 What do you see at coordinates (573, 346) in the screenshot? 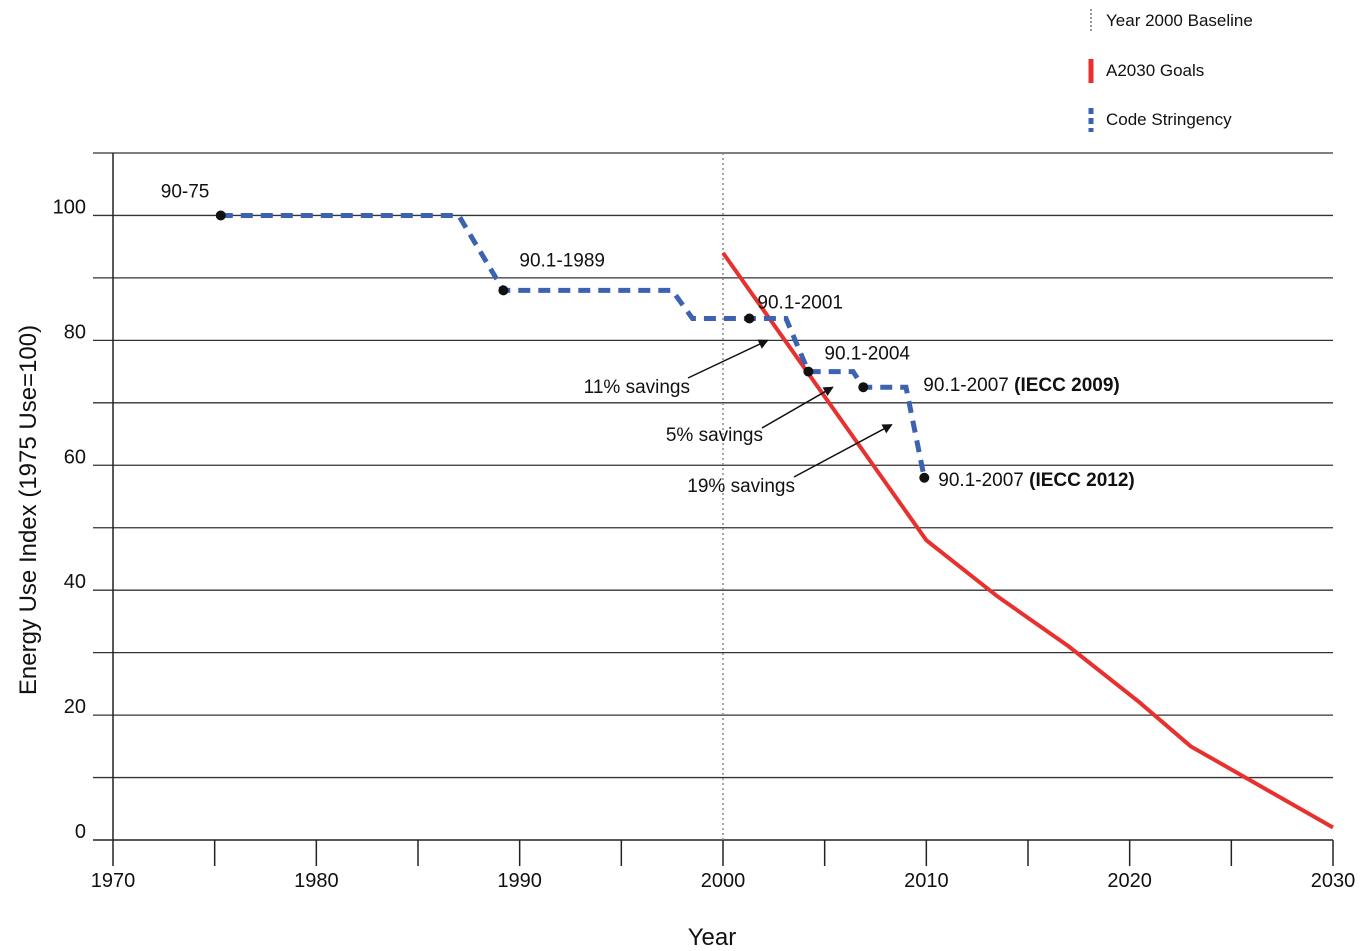
I see `code-stringency-line` at bounding box center [573, 346].